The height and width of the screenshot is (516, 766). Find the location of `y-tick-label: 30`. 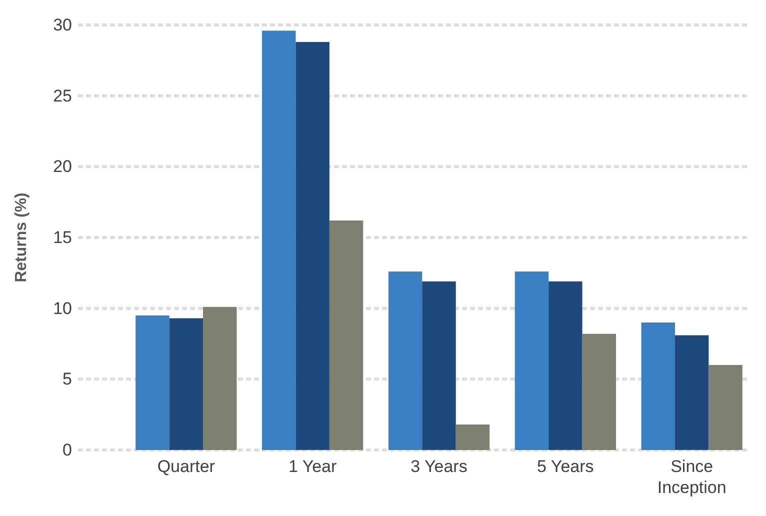

y-tick-label: 30 is located at coordinates (62, 24).